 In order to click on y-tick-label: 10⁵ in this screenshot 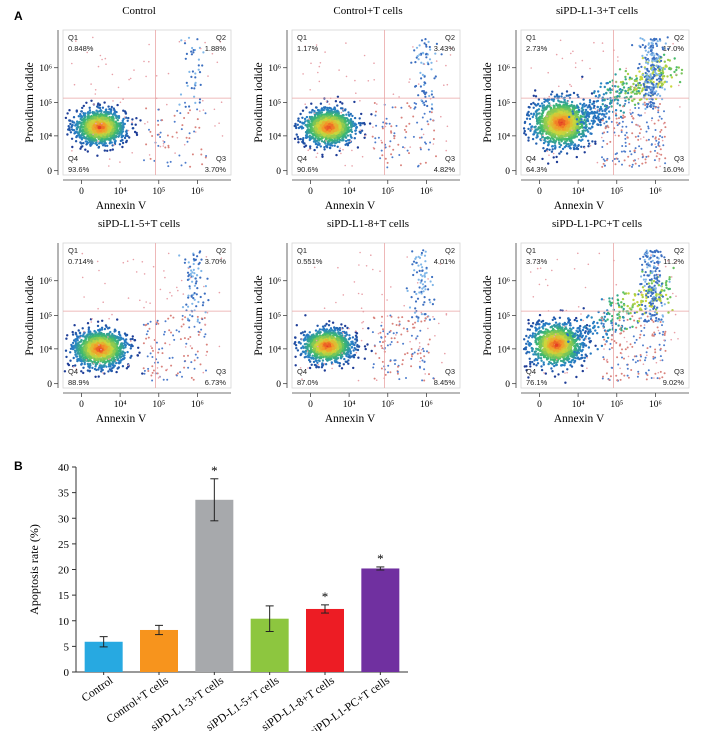, I will do `click(45, 104)`.